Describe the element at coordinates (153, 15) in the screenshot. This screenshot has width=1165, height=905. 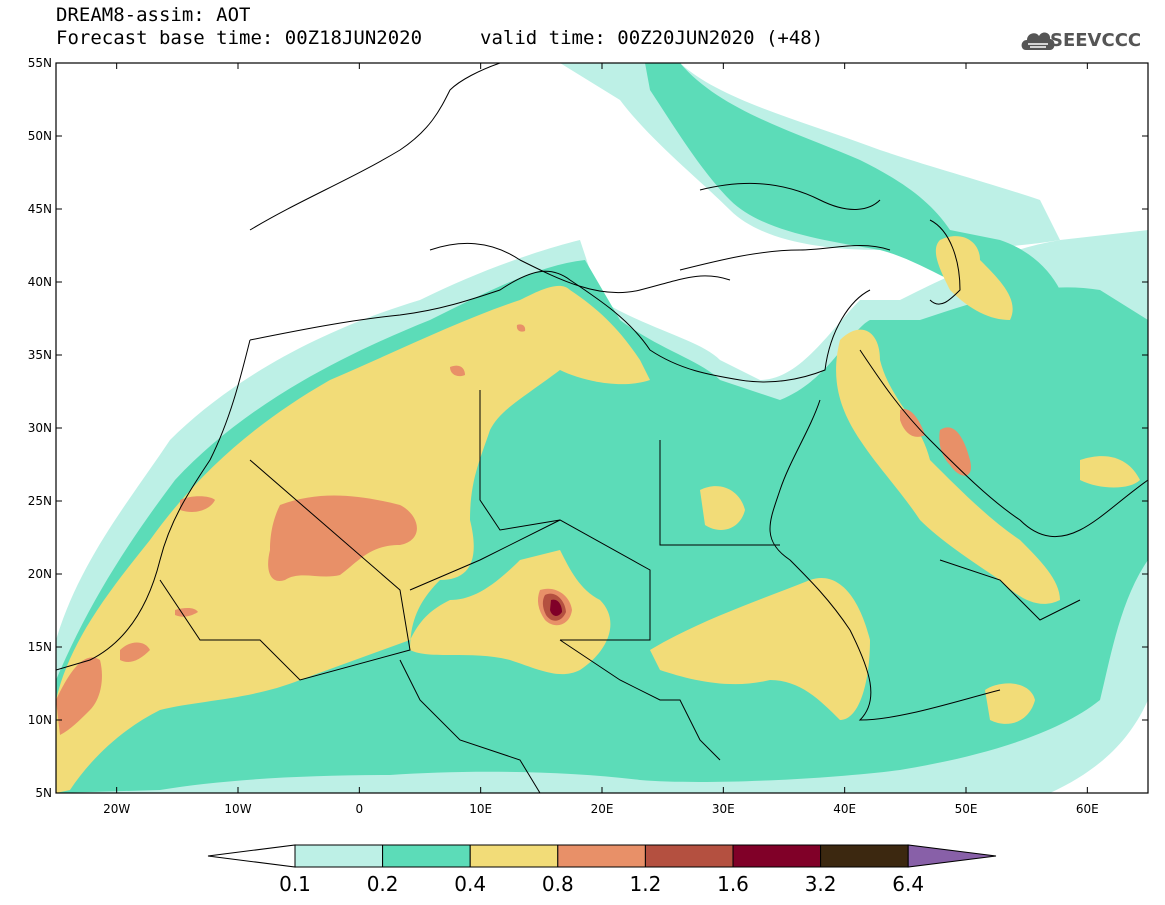
I see `map-title: DREAM8-assim: AOT` at that location.